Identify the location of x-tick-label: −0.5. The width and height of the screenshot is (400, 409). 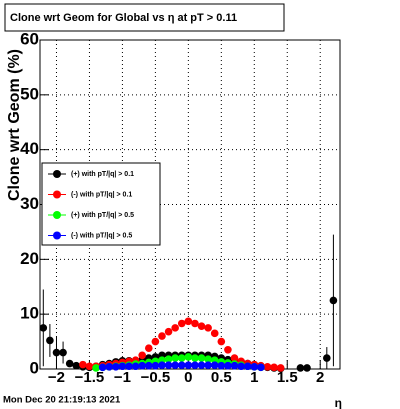
(156, 377).